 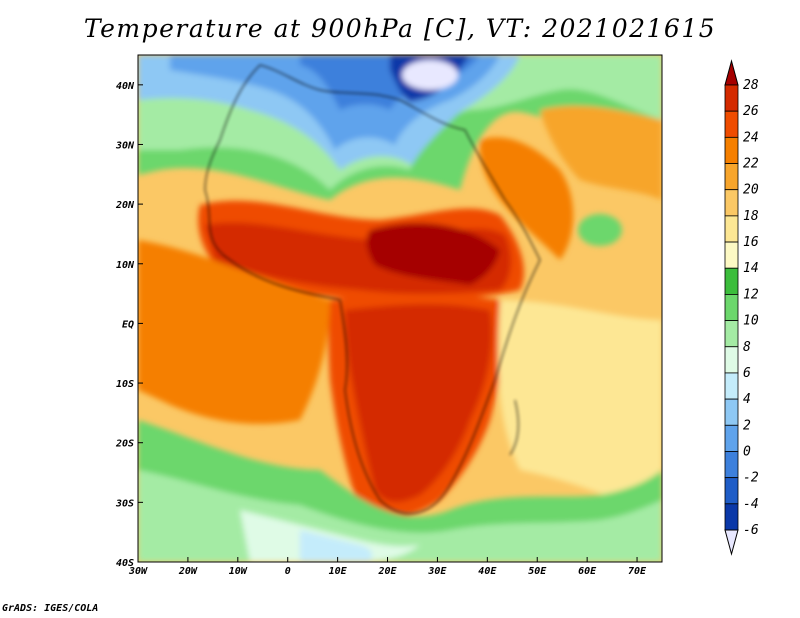 I want to click on colorbar-label: 10, so click(x=751, y=321).